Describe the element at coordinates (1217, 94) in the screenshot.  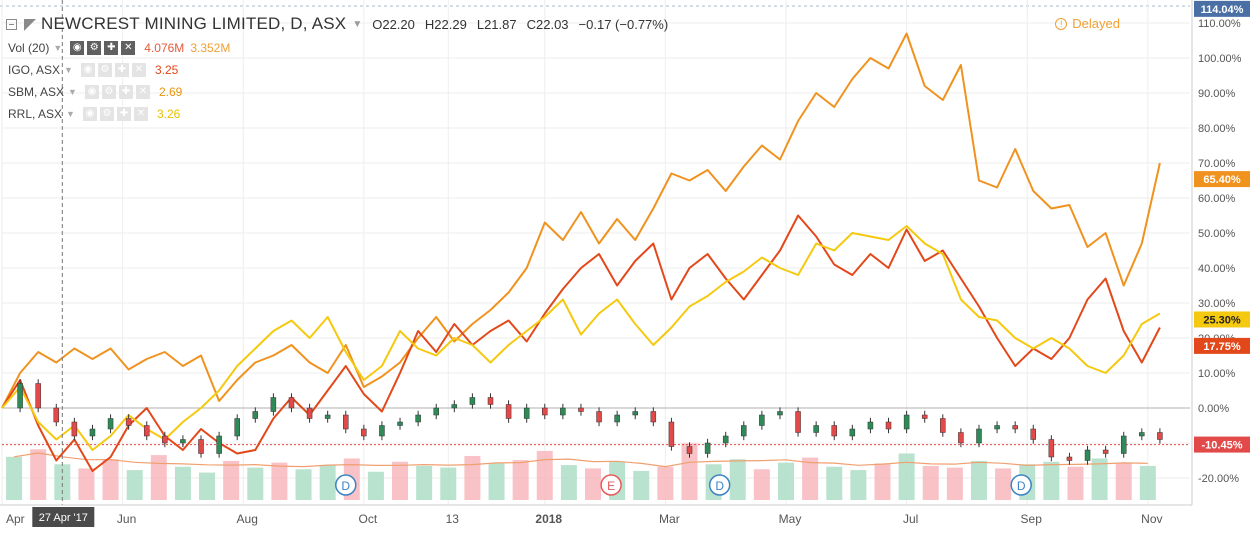
I see `y-tick-label: 90.00%` at that location.